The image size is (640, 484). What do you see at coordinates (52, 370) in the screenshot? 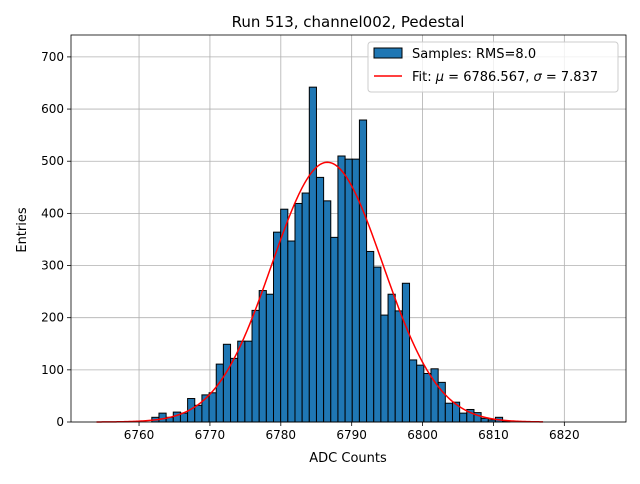
I see `y-tick-label: 100` at bounding box center [52, 370].